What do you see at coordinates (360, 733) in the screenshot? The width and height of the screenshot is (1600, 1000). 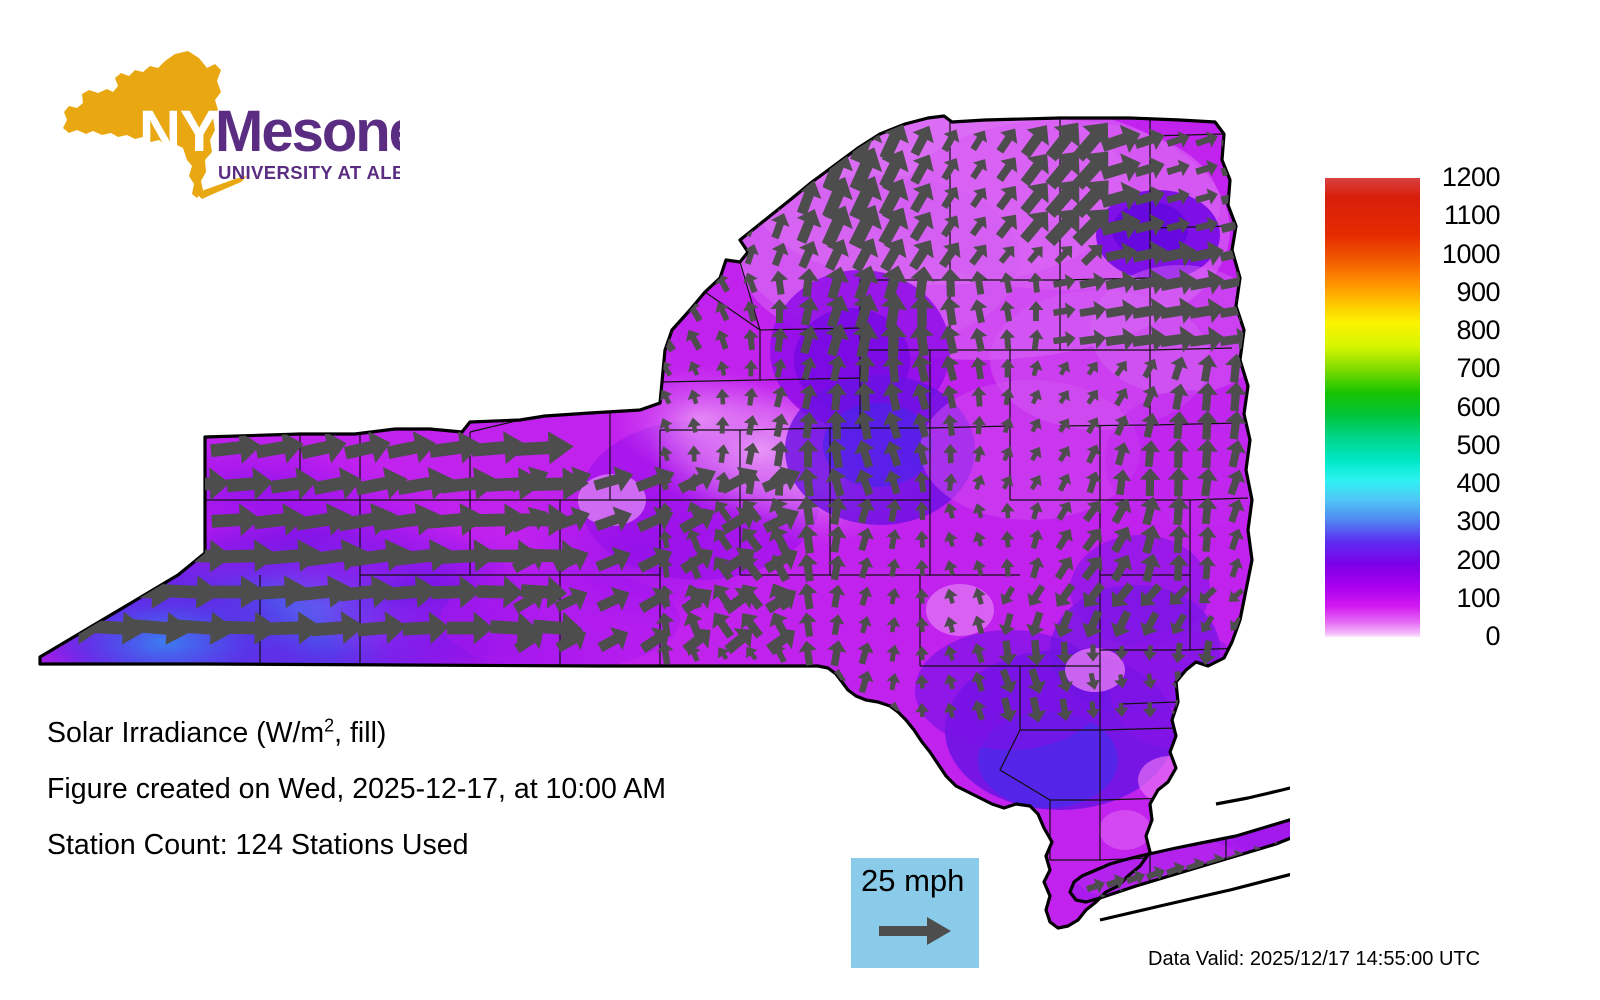 I see `caption-variable-tail: , fill)` at bounding box center [360, 733].